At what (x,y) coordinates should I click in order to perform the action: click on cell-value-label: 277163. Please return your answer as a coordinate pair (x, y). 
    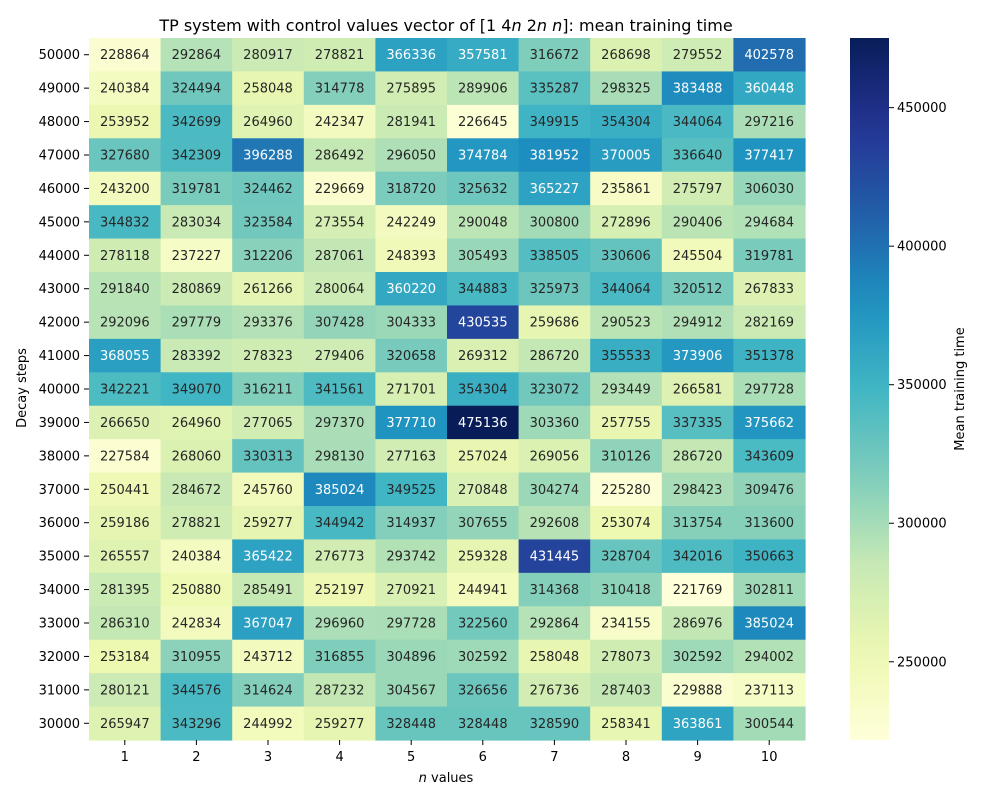
    Looking at the image, I should click on (411, 456).